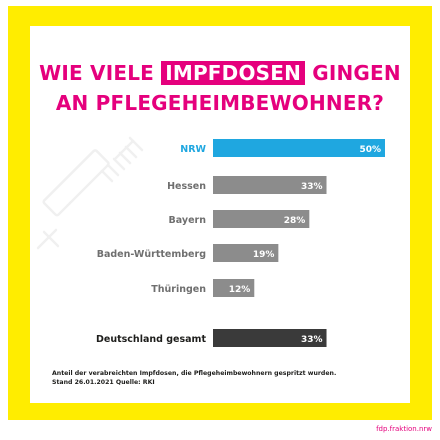  What do you see at coordinates (151, 339) in the screenshot?
I see `category-label: Deutschland gesamt` at bounding box center [151, 339].